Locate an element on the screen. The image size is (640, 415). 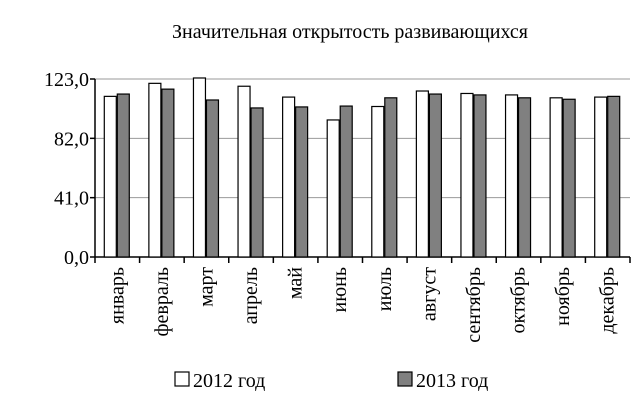
x-tick-label: сентябрь is located at coordinates (474, 305).